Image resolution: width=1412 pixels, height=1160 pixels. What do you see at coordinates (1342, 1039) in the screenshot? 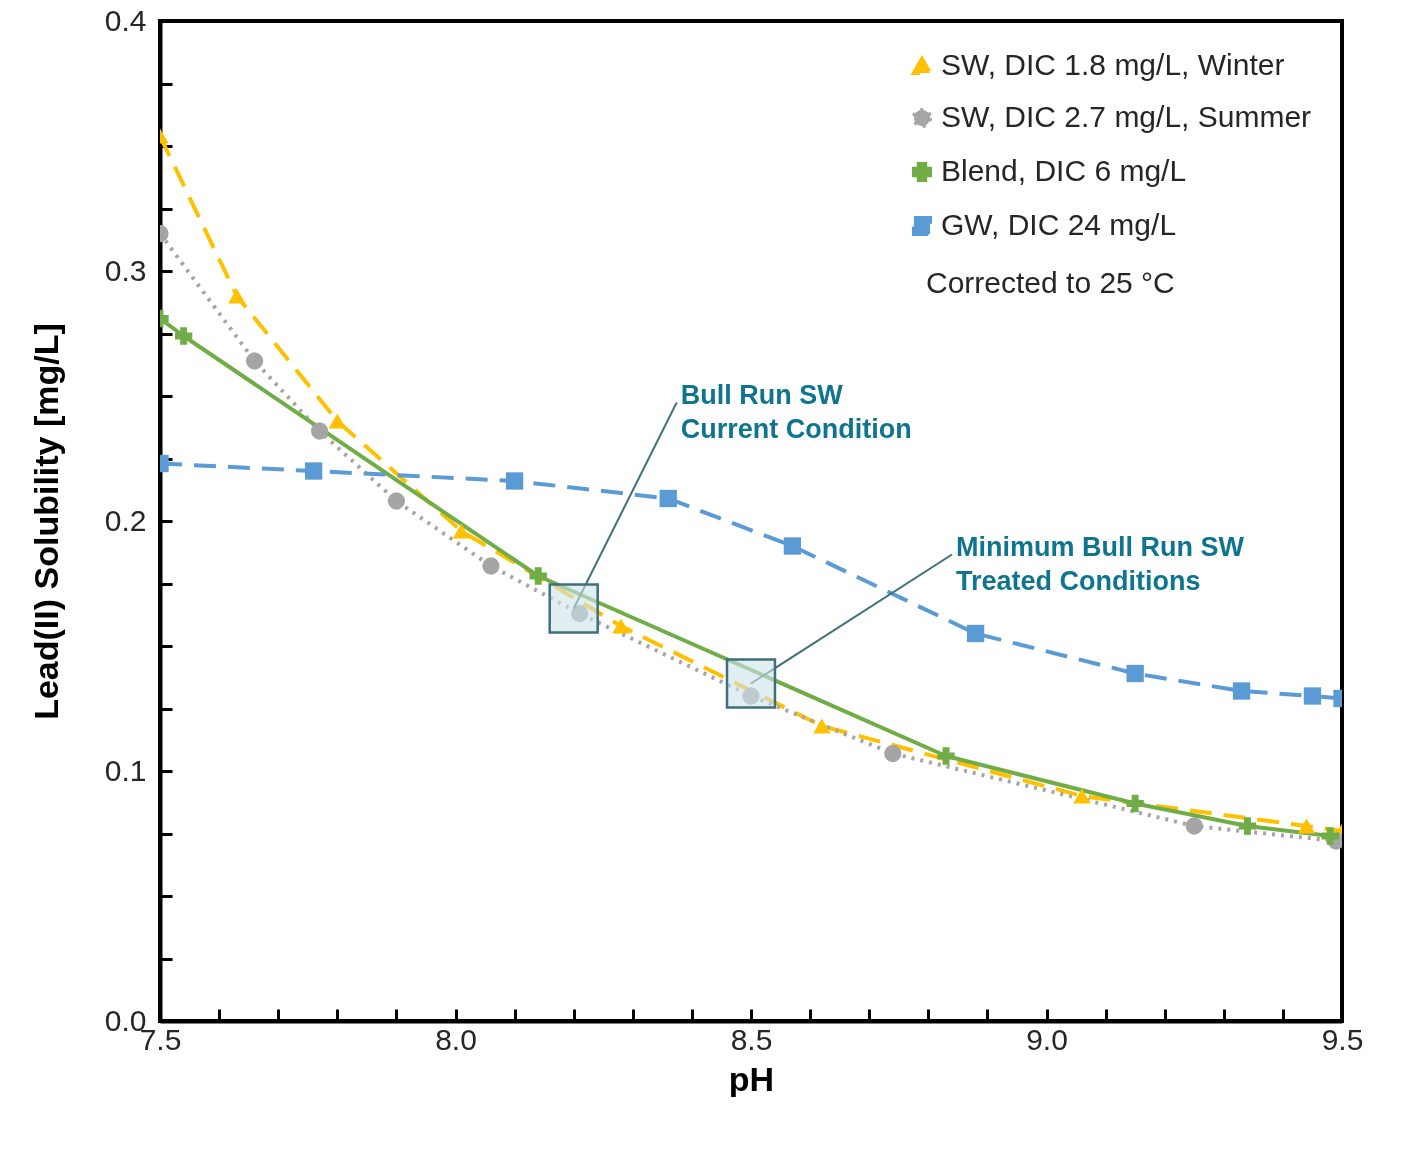
I see `x-tick-label: 9.5` at bounding box center [1342, 1039].